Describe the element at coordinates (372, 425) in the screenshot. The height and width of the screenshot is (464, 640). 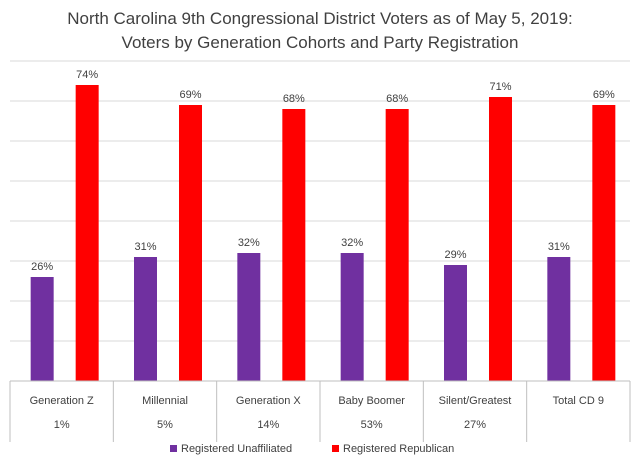
I see `category-share-label: 53%` at that location.